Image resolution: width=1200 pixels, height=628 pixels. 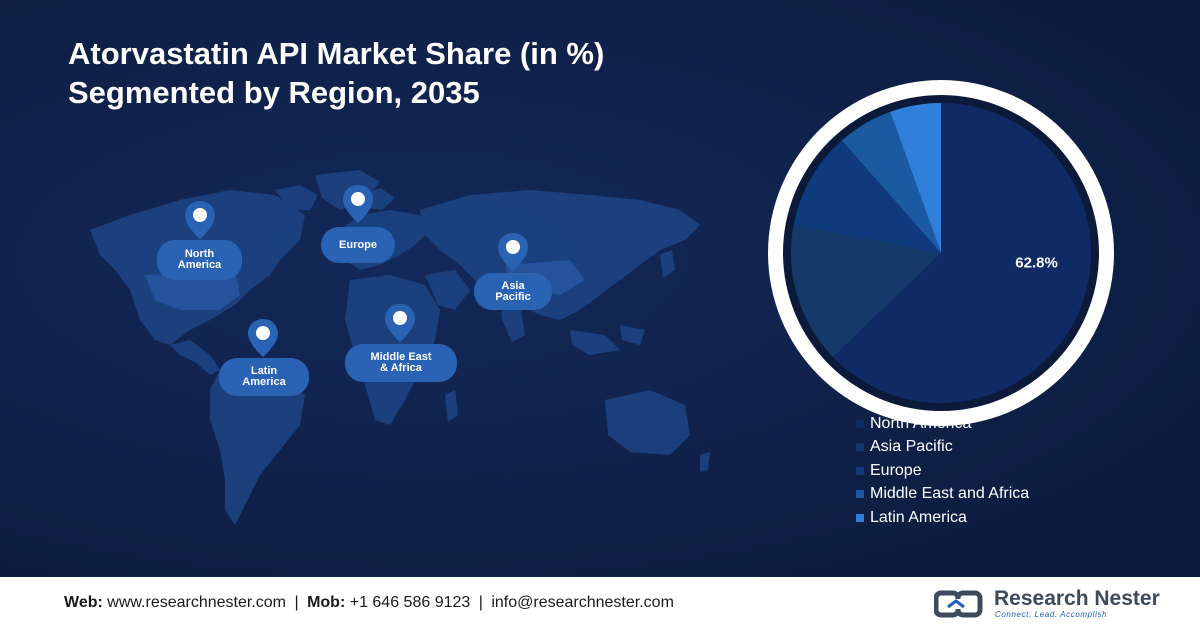 What do you see at coordinates (336, 53) in the screenshot?
I see `title-line-1: Atorvastatin API Market Share (in %)` at bounding box center [336, 53].